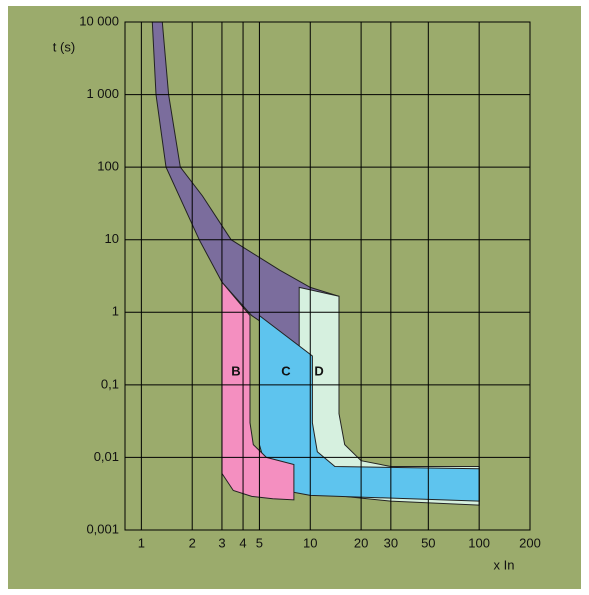 Image resolution: width=589 pixels, height=595 pixels. Describe the element at coordinates (108, 166) in the screenshot. I see `y-tick-label: 100` at that location.